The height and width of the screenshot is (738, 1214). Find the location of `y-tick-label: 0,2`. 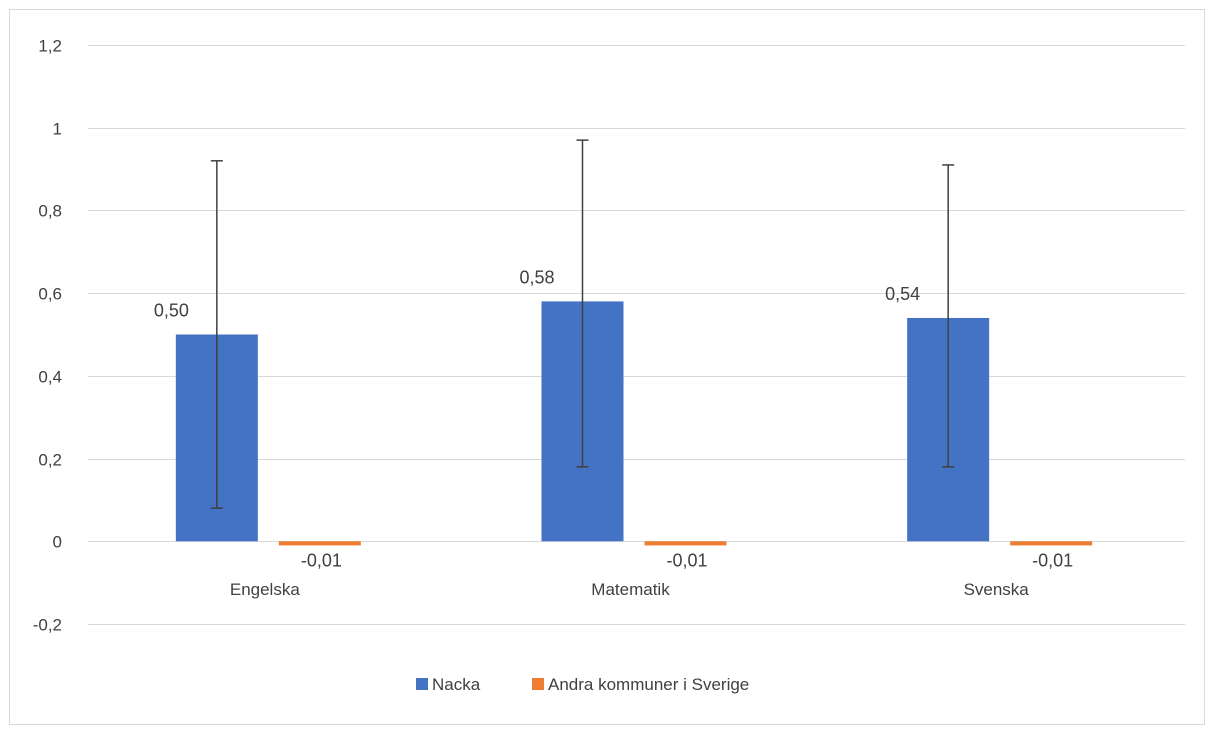

y-tick-label: 0,2 is located at coordinates (50, 460).